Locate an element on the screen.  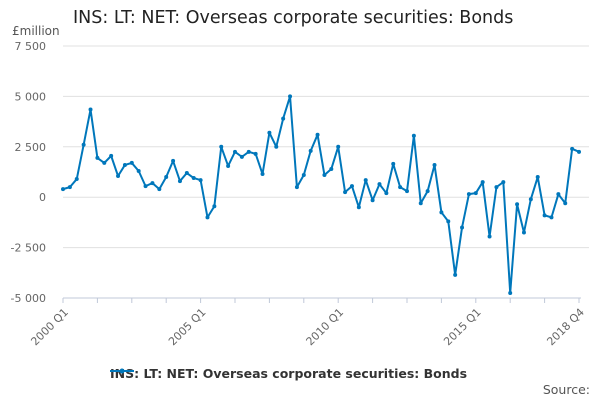
x-tick-label: 2005 Q1 is located at coordinates (187, 327).